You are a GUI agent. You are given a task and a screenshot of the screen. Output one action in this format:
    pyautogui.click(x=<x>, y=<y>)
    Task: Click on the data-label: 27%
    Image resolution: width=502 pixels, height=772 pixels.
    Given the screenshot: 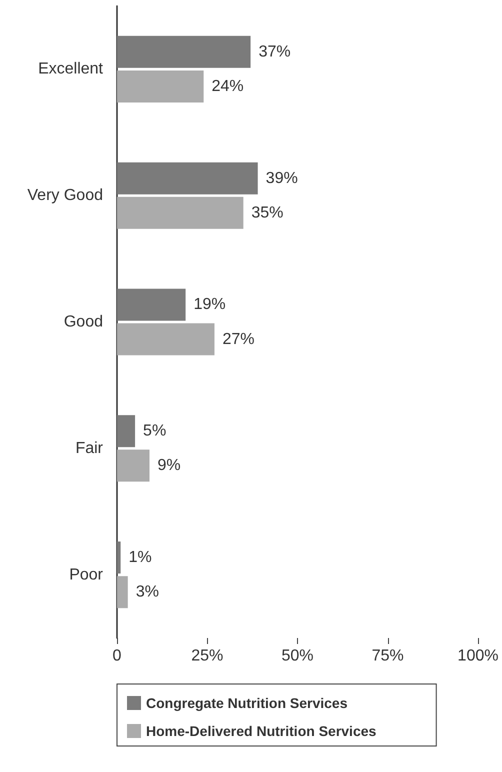 What is the action you would take?
    pyautogui.click(x=238, y=339)
    